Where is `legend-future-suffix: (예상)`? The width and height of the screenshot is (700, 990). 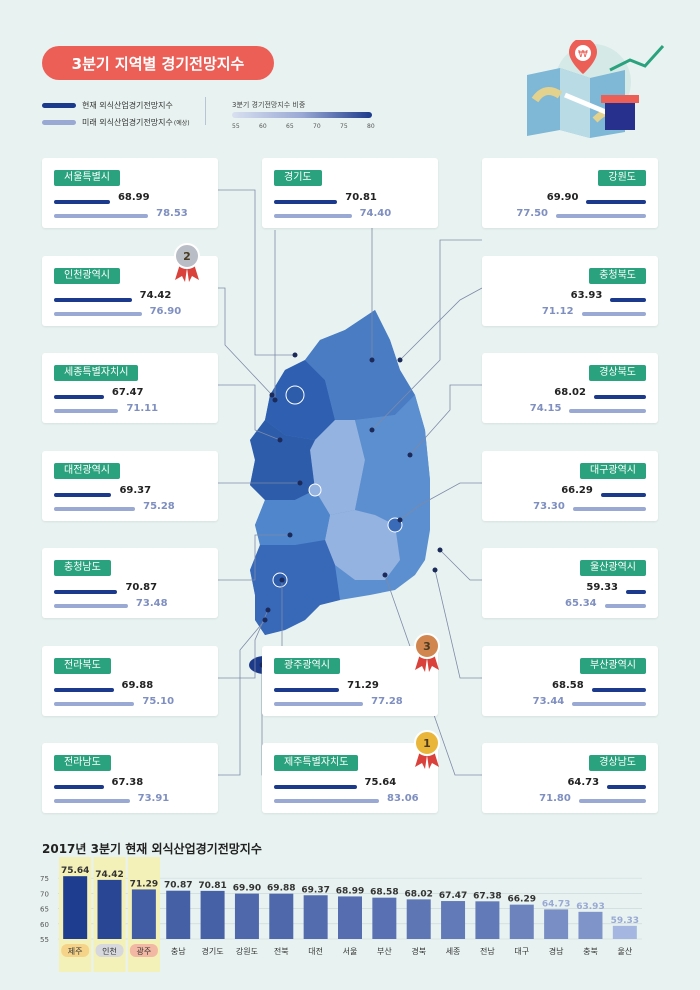
legend-future-suffix: (예상) is located at coordinates (181, 123).